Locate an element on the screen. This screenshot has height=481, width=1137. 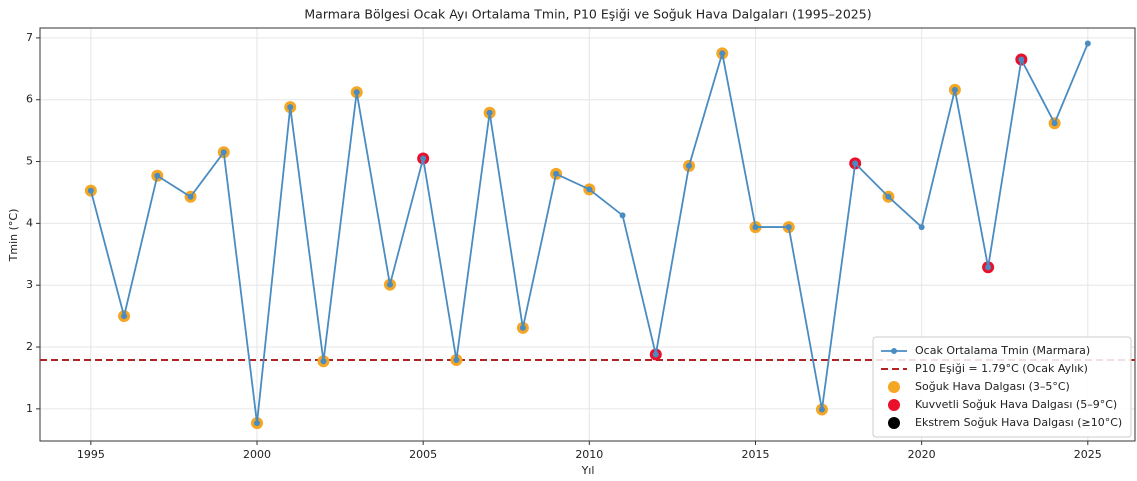
x-tick-label: 2000 is located at coordinates (257, 454).